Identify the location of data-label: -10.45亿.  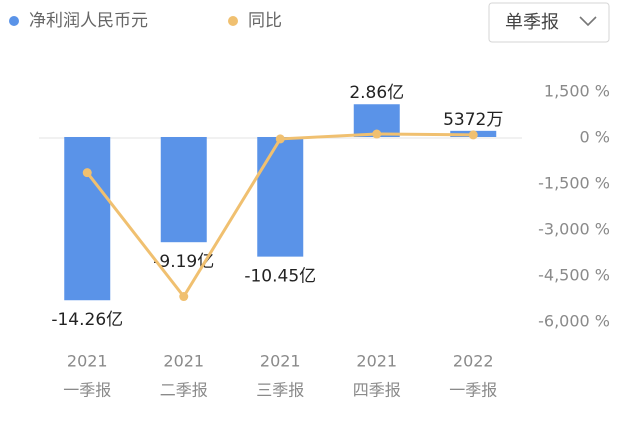
(280, 277).